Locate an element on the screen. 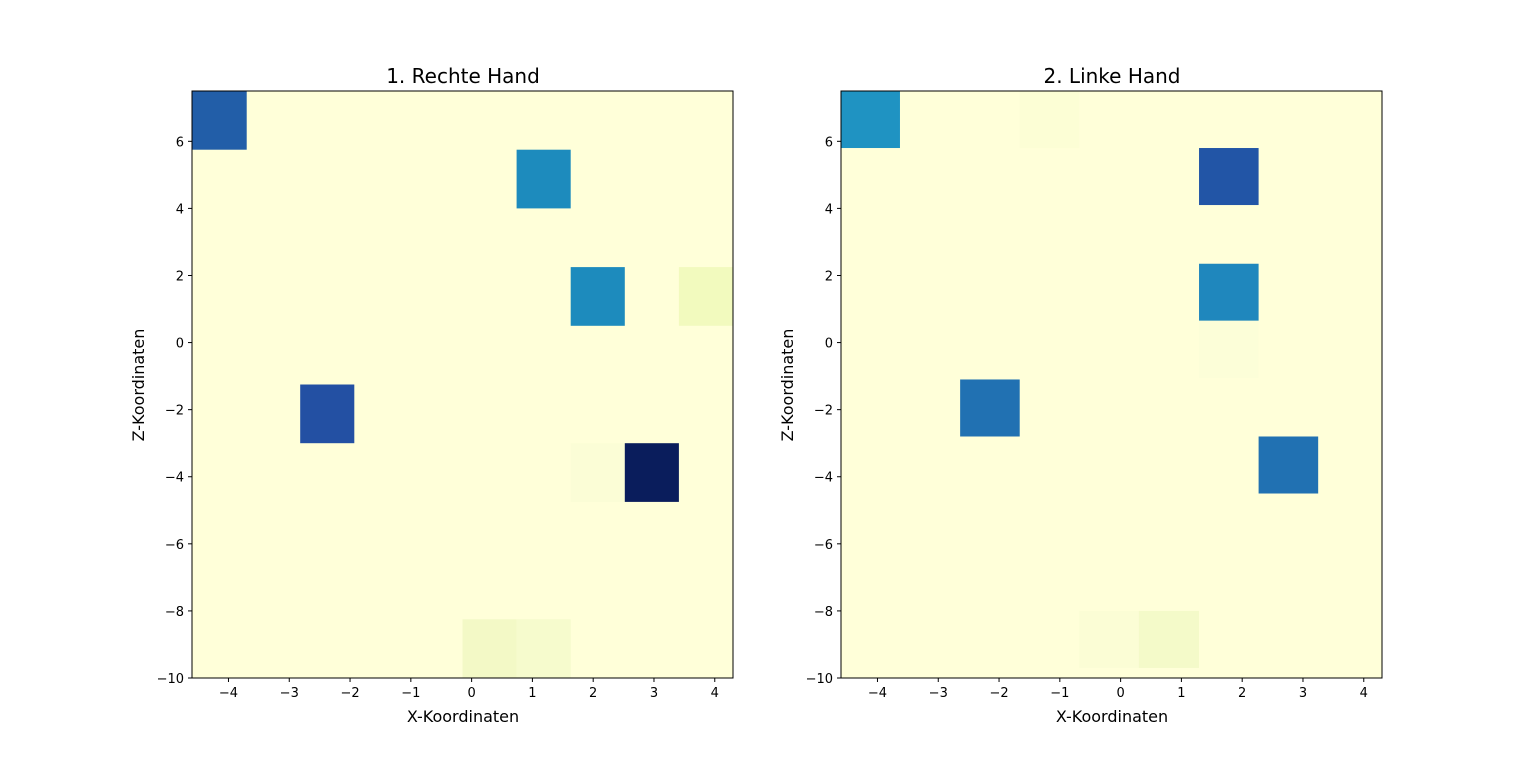 This screenshot has height=762, width=1536. chart-title: 1. Rechte Hand is located at coordinates (463, 76).